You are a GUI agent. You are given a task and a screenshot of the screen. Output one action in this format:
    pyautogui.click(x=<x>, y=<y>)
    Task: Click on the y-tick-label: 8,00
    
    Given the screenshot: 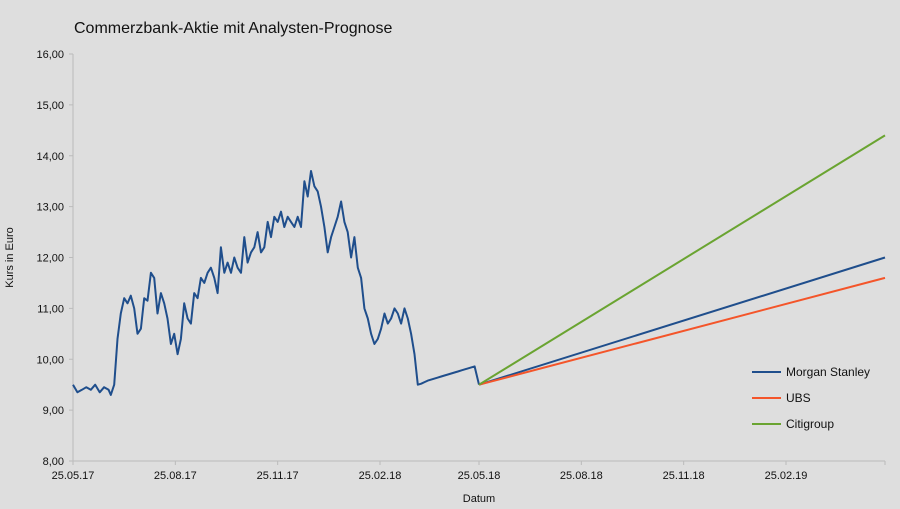 What is the action you would take?
    pyautogui.click(x=53, y=462)
    